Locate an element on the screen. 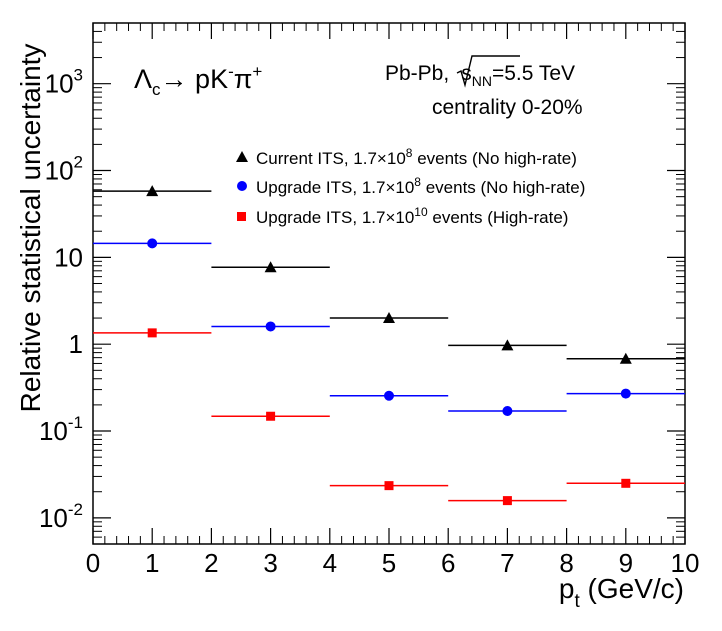  legend-label: Upgrade ITS, 1.7×1010 events (High-rate) is located at coordinates (412, 216).